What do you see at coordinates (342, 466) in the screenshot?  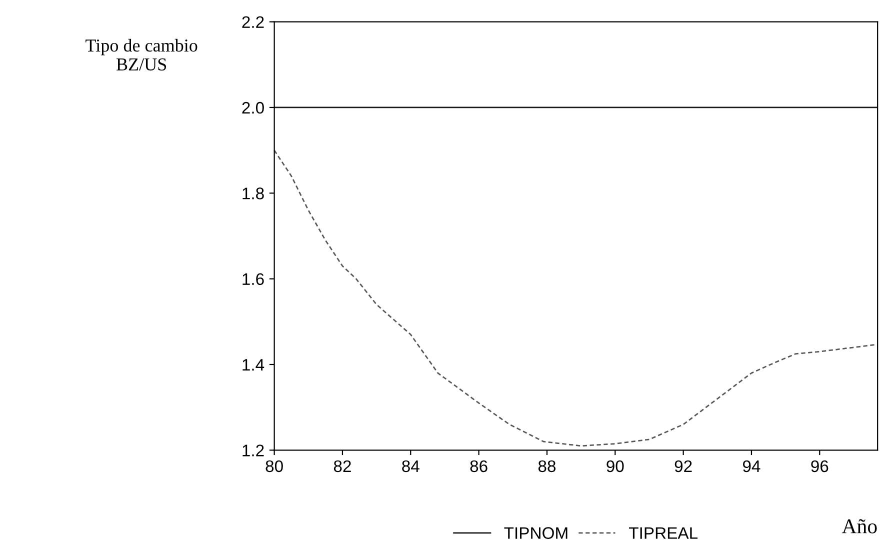 I see `x-tick-label: 82` at bounding box center [342, 466].